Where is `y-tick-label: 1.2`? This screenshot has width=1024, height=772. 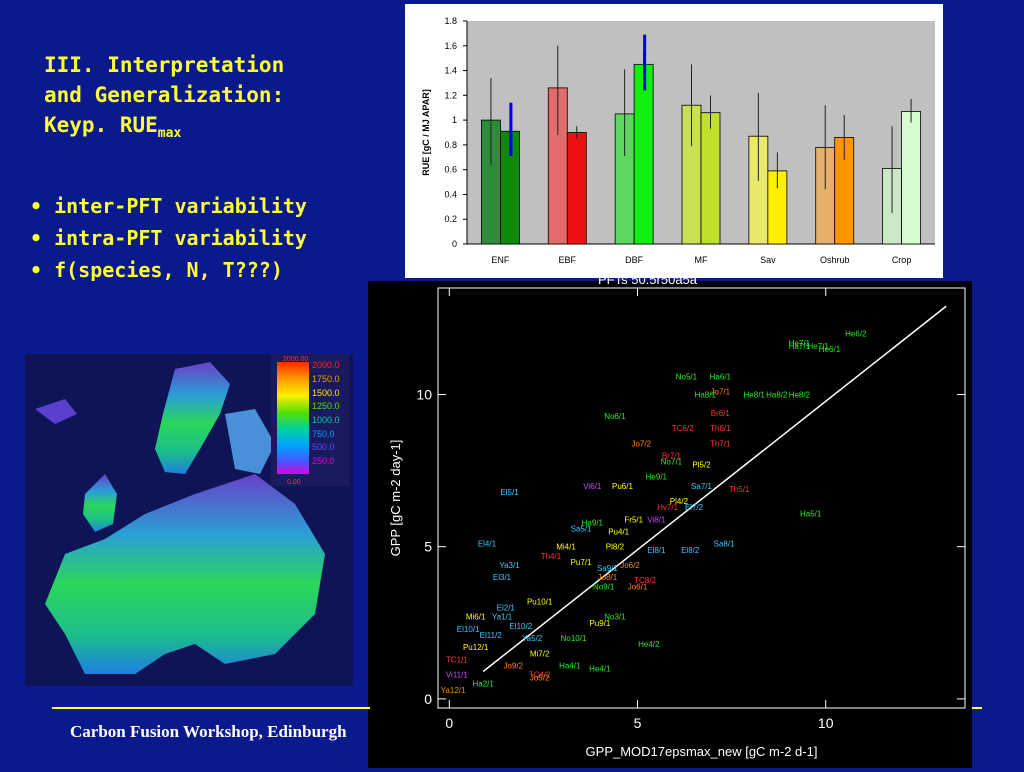
y-tick-label: 1.2 is located at coordinates (450, 95).